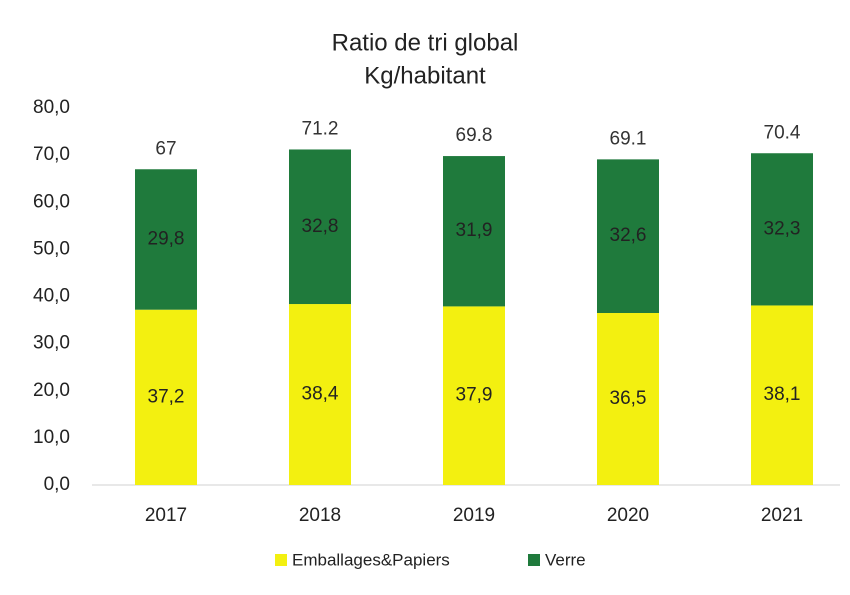 This screenshot has width=850, height=595. I want to click on y-tick-label: 10,0, so click(51, 437).